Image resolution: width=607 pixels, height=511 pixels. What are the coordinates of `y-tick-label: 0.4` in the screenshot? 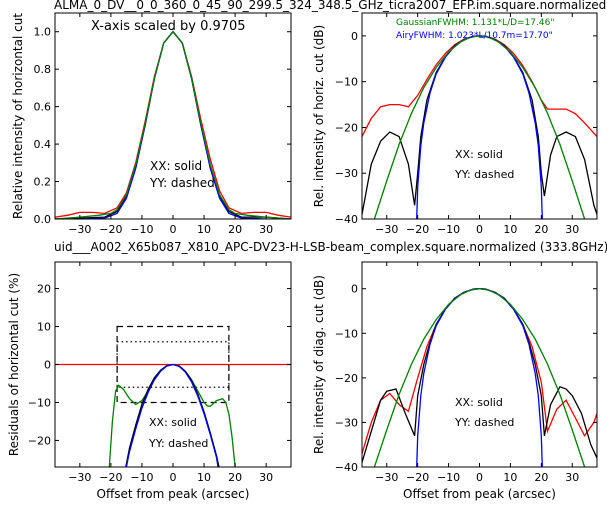 It's located at (43, 144).